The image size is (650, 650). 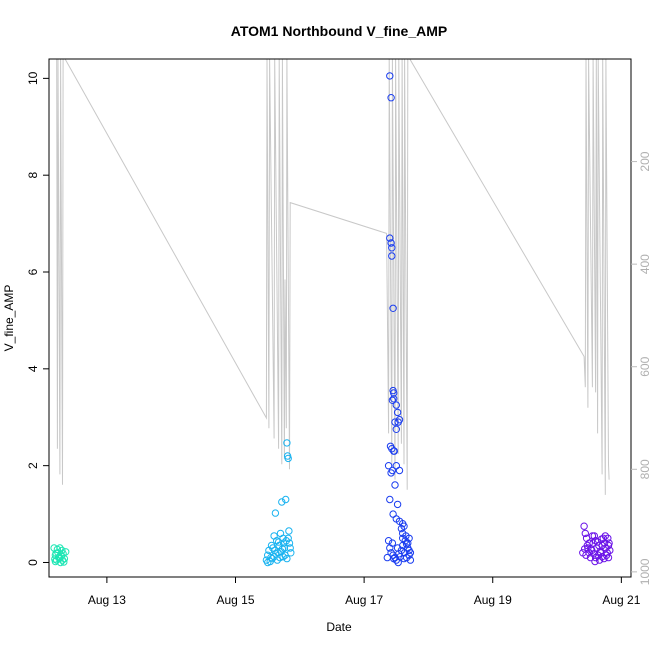 What do you see at coordinates (339, 31) in the screenshot?
I see `chart-title: ATOM1 Northbound V_fine_AMP` at bounding box center [339, 31].